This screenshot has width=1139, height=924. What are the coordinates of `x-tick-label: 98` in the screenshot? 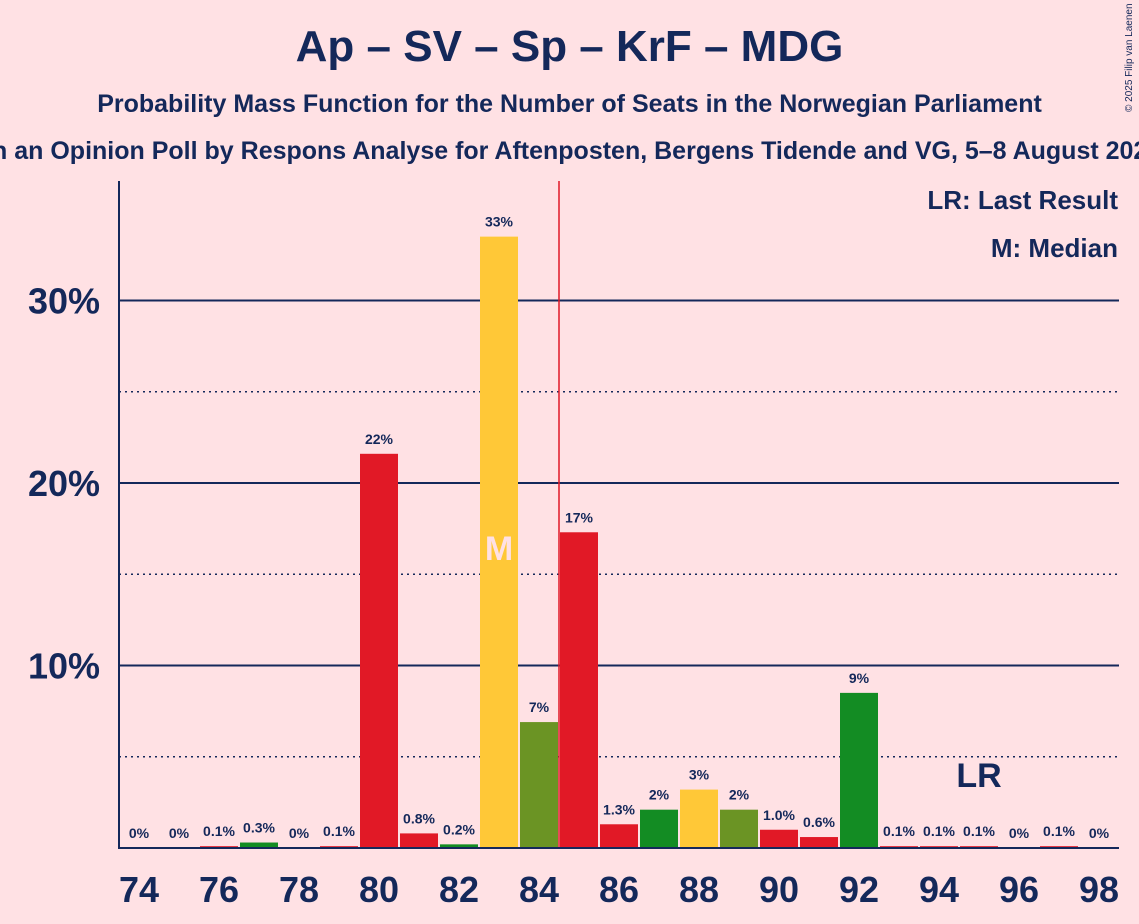 It's located at (1099, 889).